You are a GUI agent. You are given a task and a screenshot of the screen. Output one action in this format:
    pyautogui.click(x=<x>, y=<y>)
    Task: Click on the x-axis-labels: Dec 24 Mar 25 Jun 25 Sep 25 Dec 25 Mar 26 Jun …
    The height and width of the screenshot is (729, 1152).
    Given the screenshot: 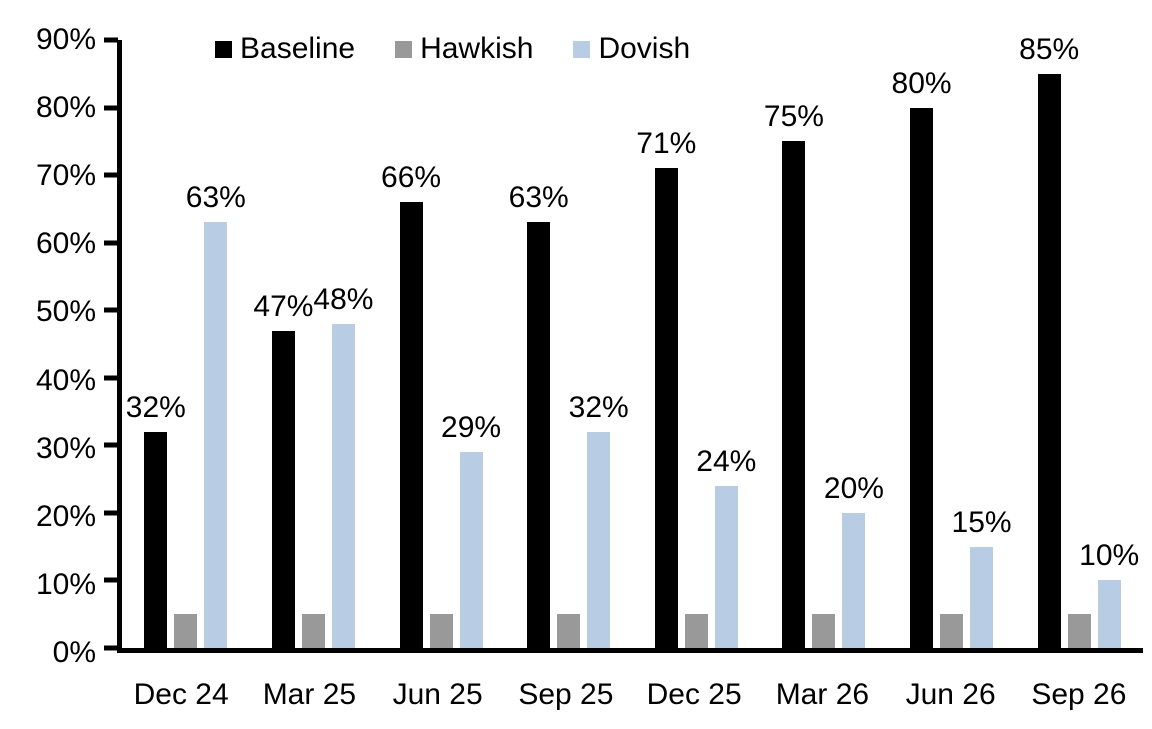 What is the action you would take?
    pyautogui.click(x=630, y=695)
    